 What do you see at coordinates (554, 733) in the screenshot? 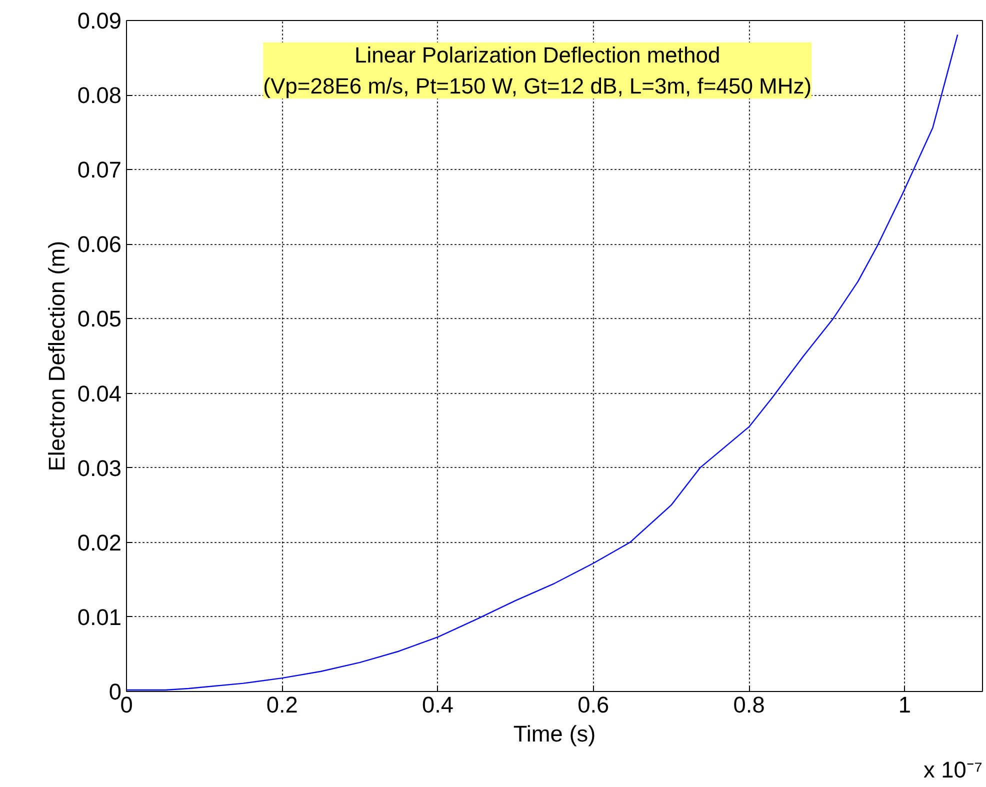
I see `x-axis-title: Time (s)` at bounding box center [554, 733].